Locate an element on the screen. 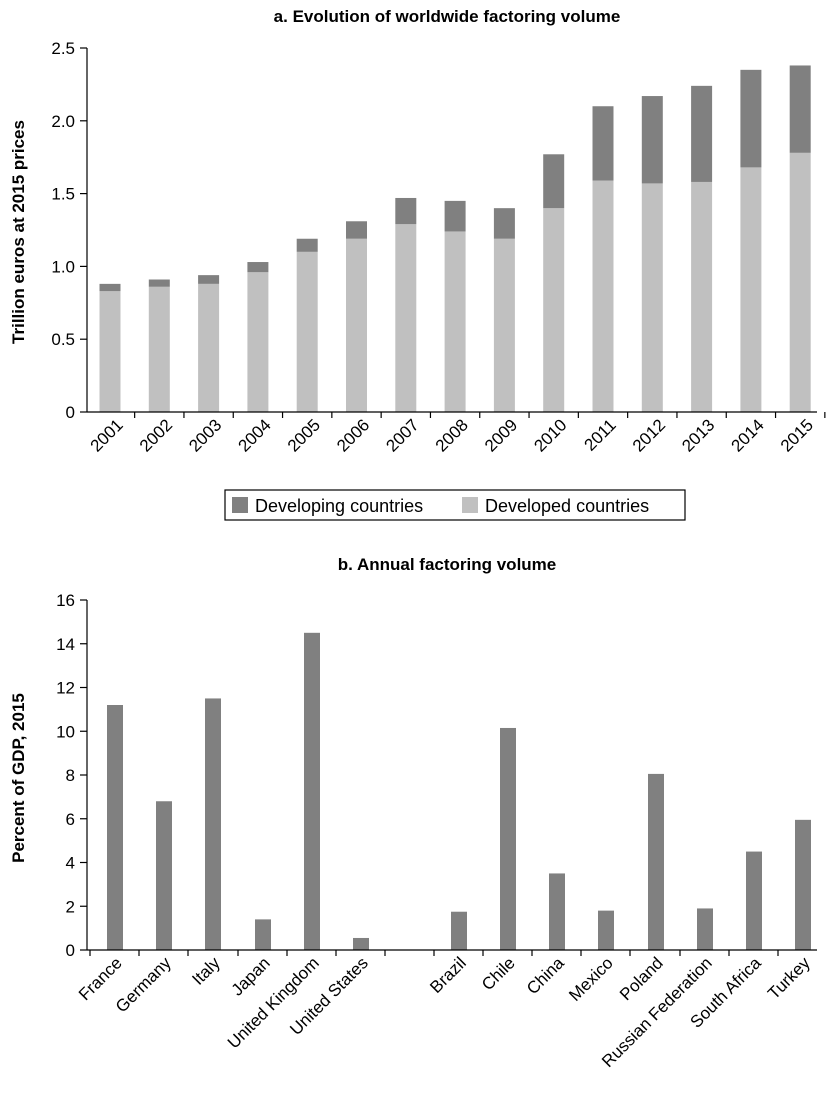  x-tick-label: Turkey is located at coordinates (789, 978).